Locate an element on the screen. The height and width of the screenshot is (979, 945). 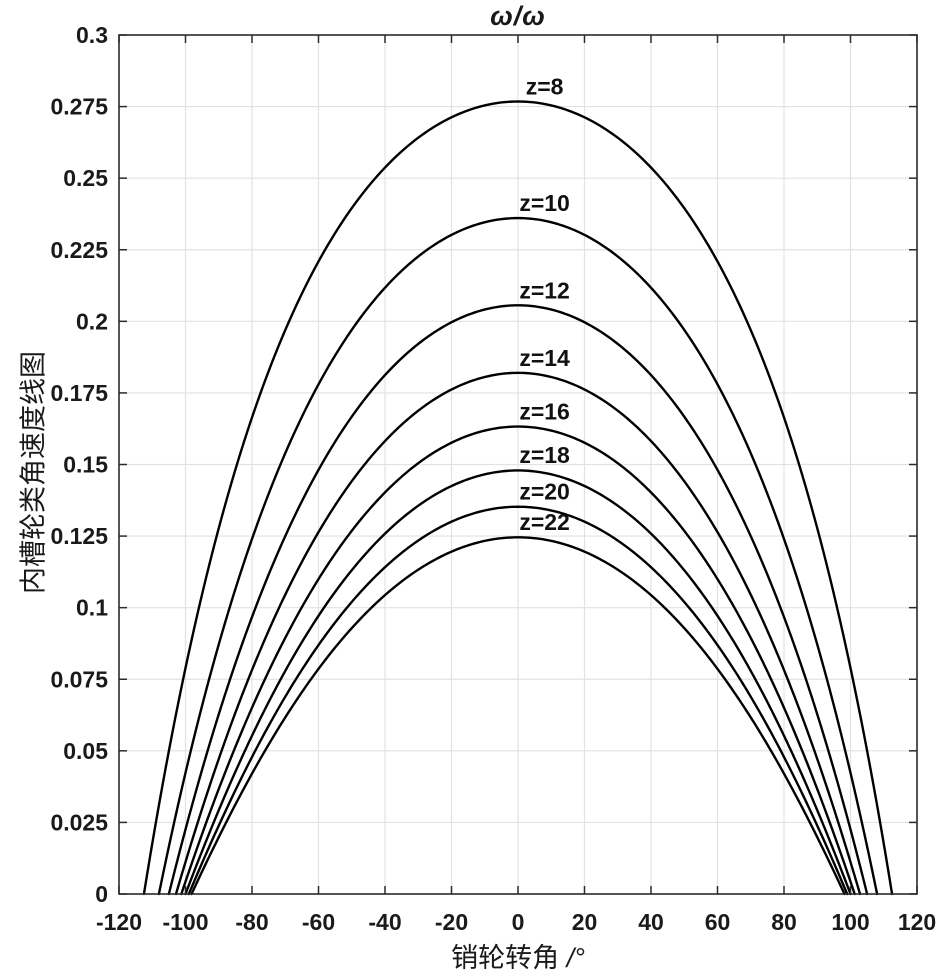
y-tick-label: 0.275 is located at coordinates (79, 107).